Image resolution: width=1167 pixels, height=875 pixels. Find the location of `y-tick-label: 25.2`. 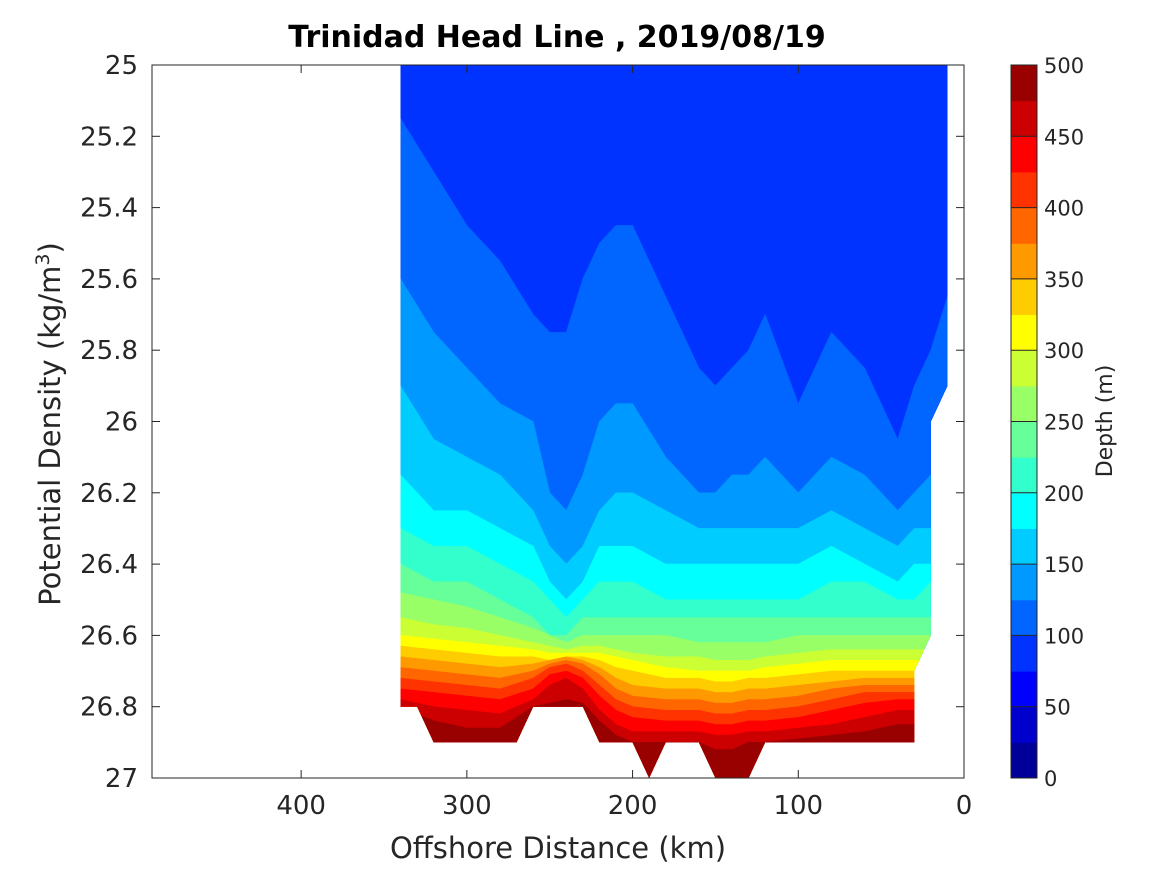

y-tick-label: 25.2 is located at coordinates (109, 137).